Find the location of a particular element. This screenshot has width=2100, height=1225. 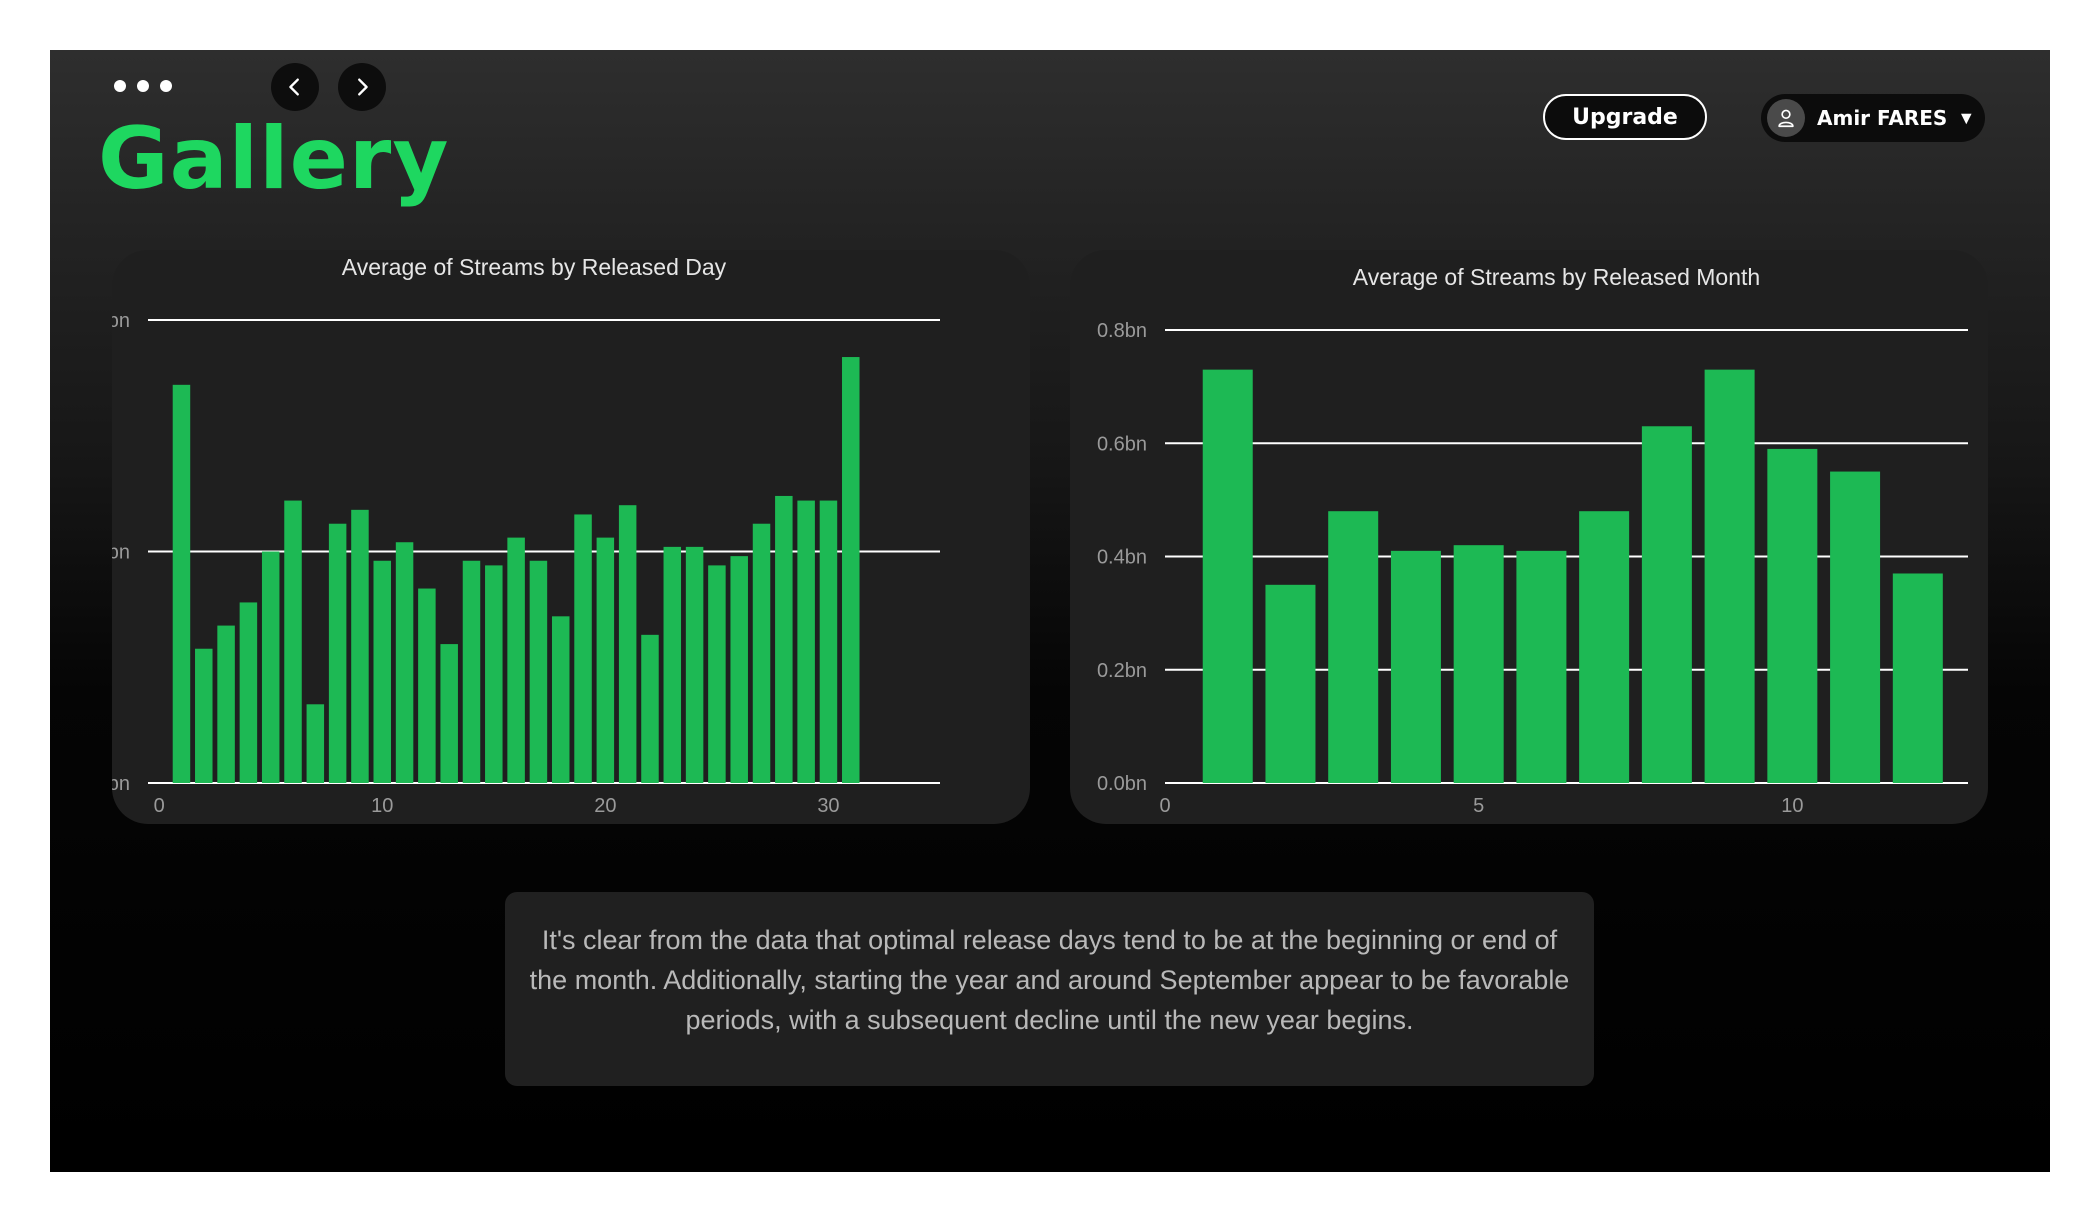

y-tick-label: 0.2bn is located at coordinates (1122, 671).